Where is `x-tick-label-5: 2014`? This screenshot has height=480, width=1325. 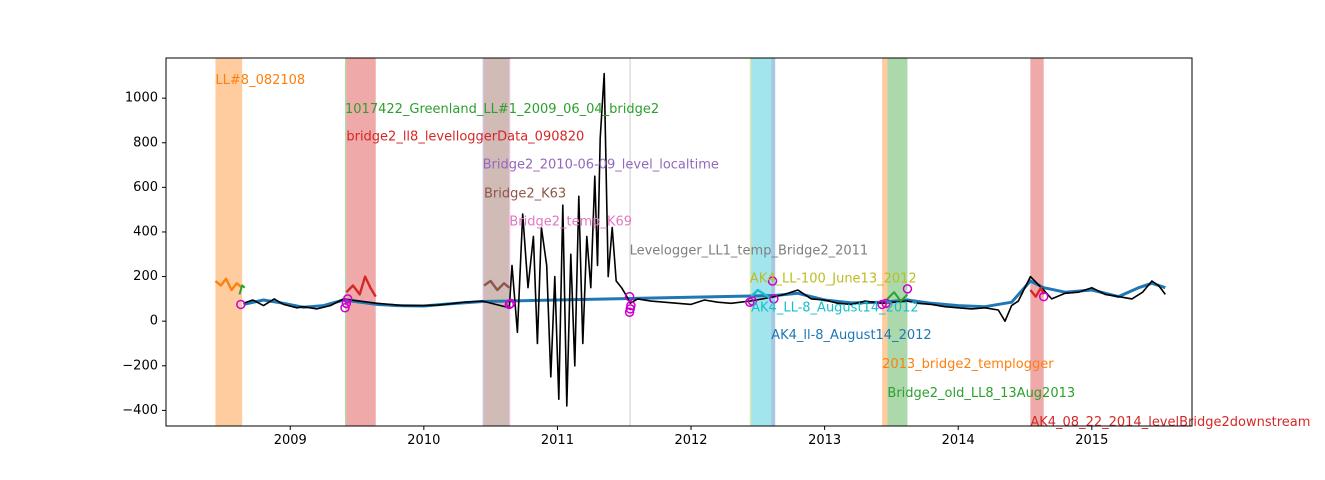 x-tick-label-5: 2014 is located at coordinates (958, 440).